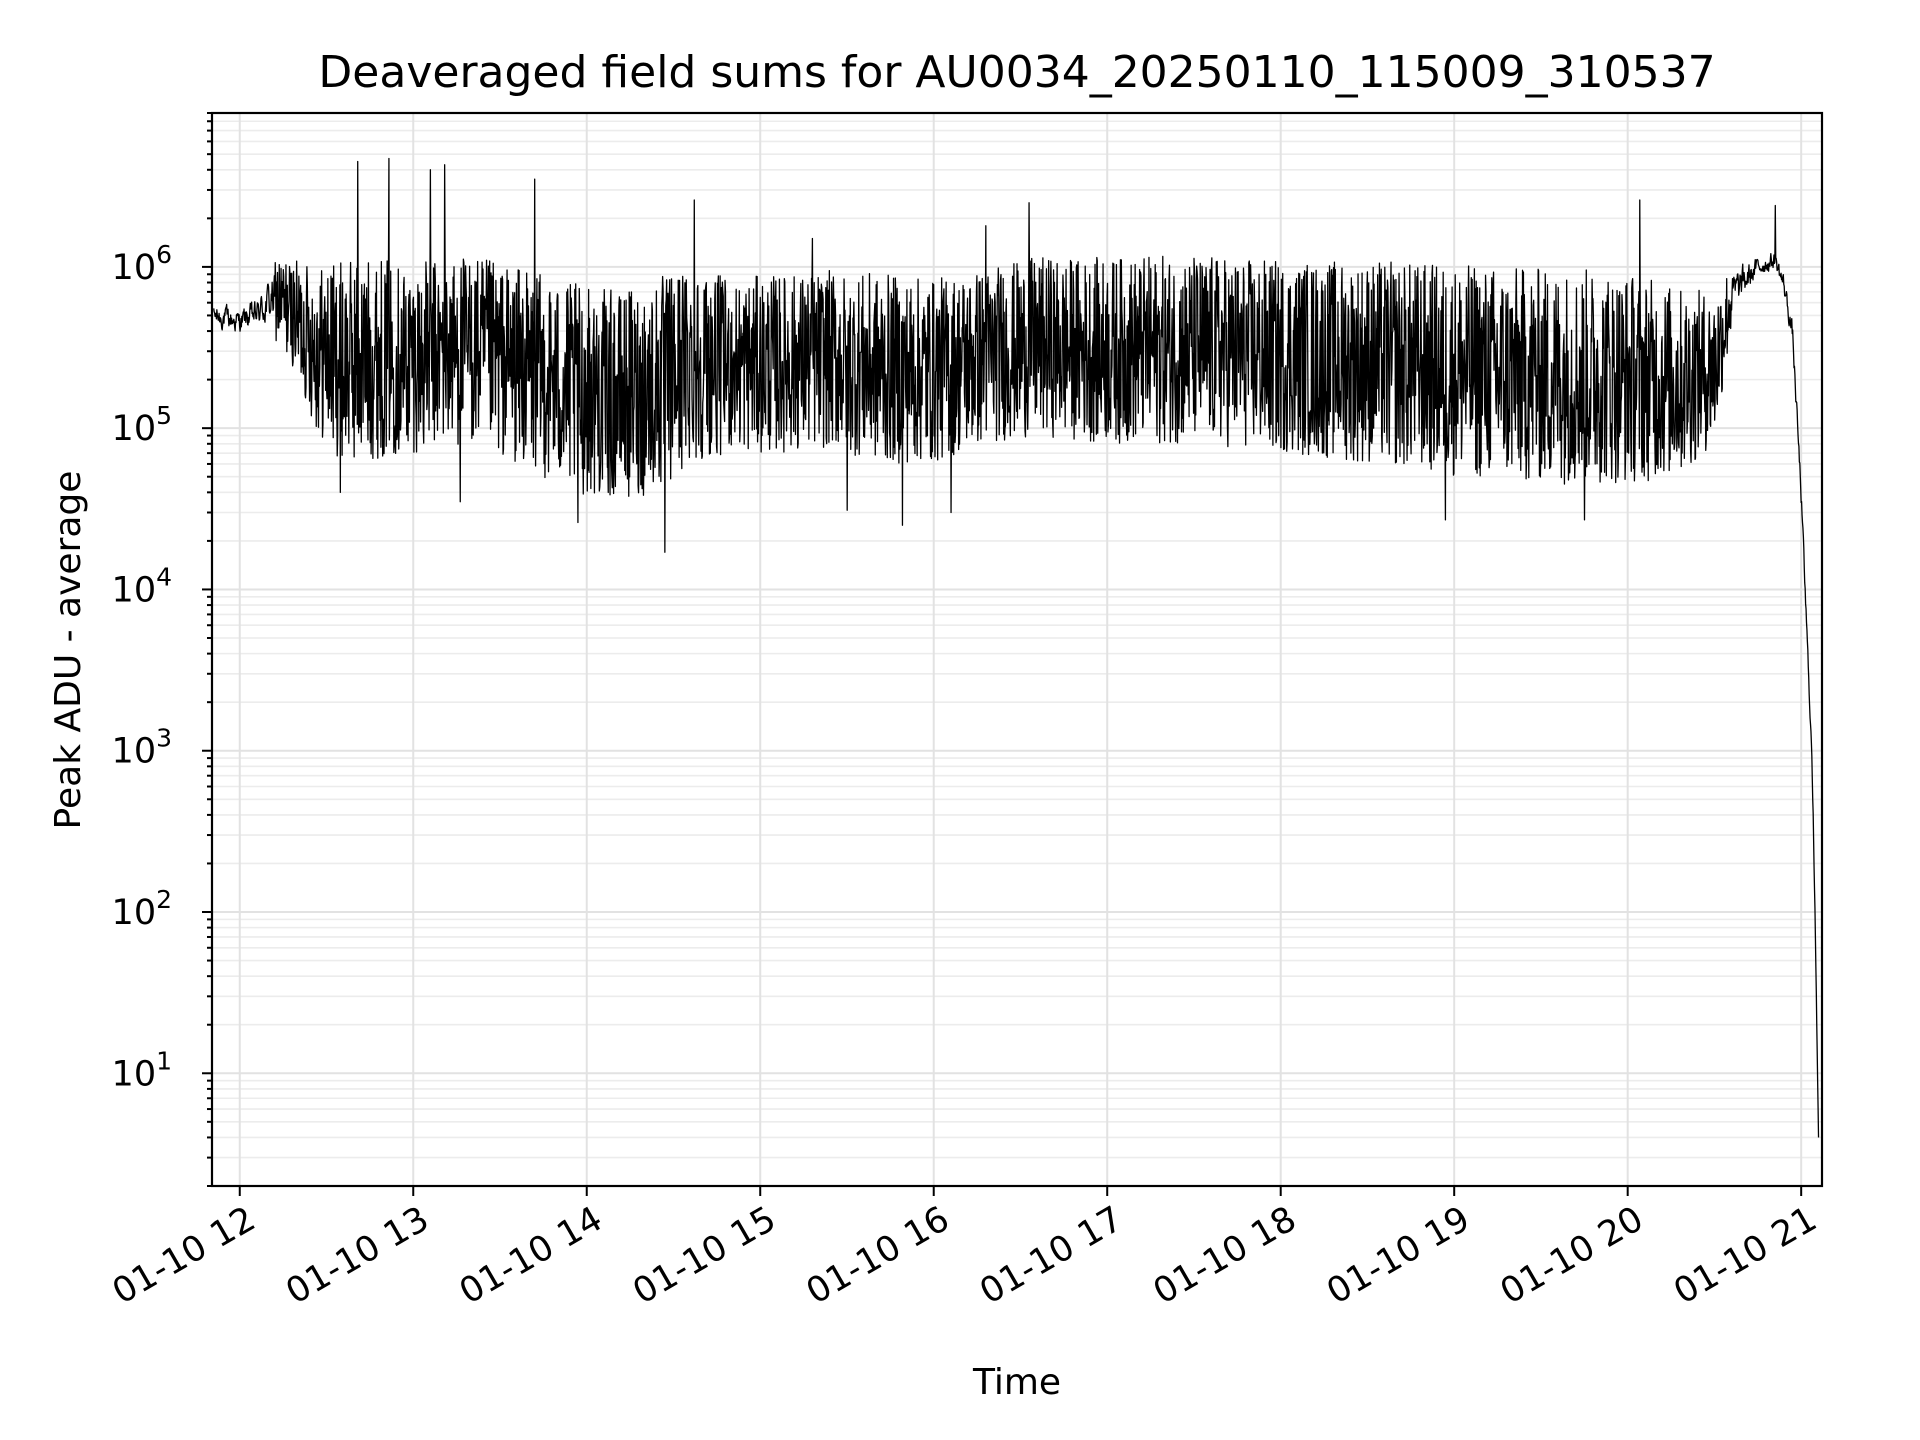 This screenshot has height=1440, width=1920. Describe the element at coordinates (1016, 1382) in the screenshot. I see `x-axis-label: Time` at that location.